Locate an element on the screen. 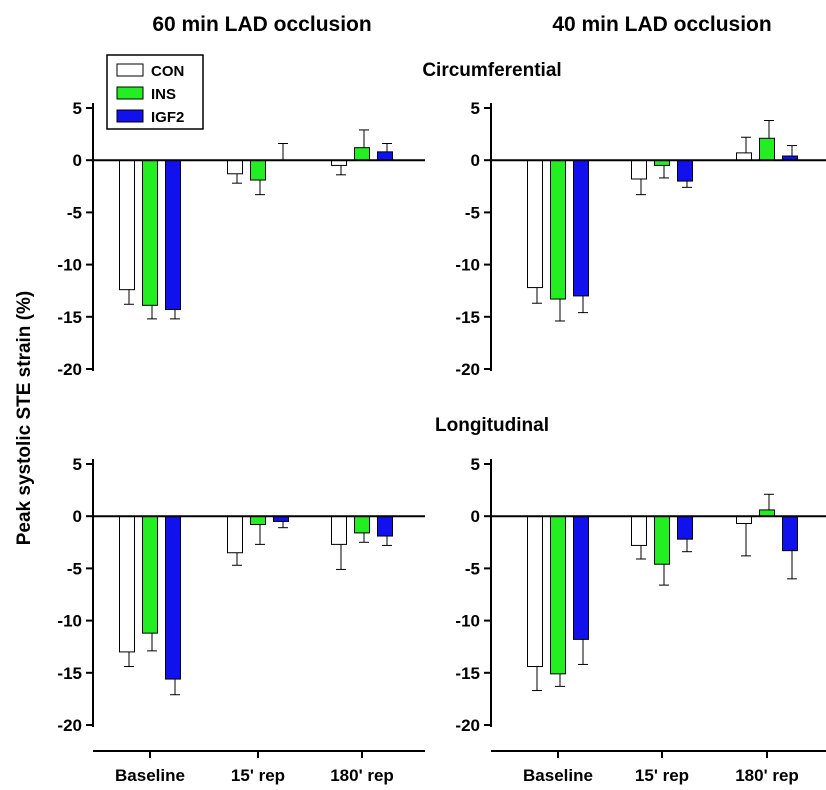 The height and width of the screenshot is (790, 826). legend: CON INS IGF2 is located at coordinates (155, 92).